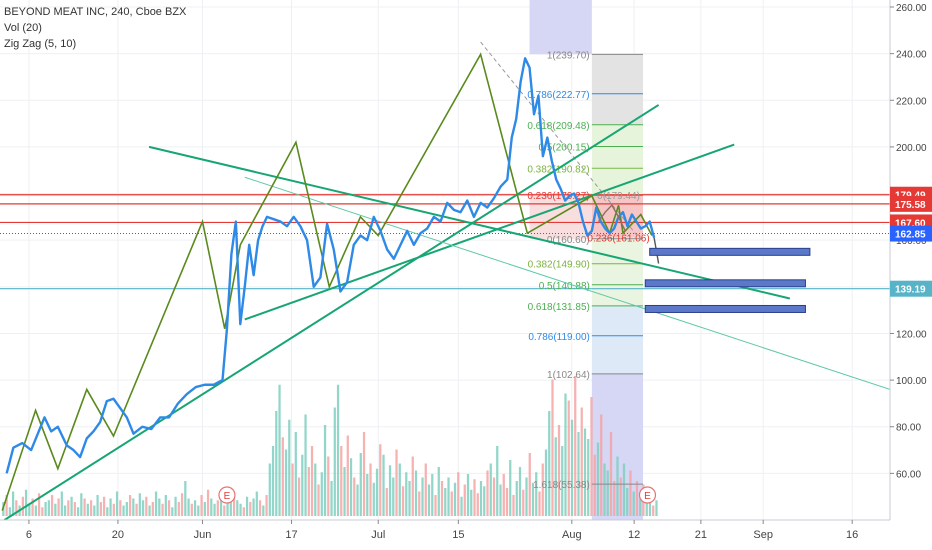  Describe the element at coordinates (558, 196) in the screenshot. I see `fib-level-label: 0.236(179.27)` at that location.